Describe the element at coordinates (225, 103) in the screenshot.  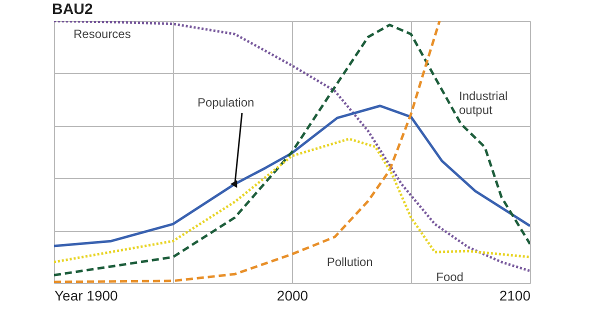
I see `text: Population` at that location.